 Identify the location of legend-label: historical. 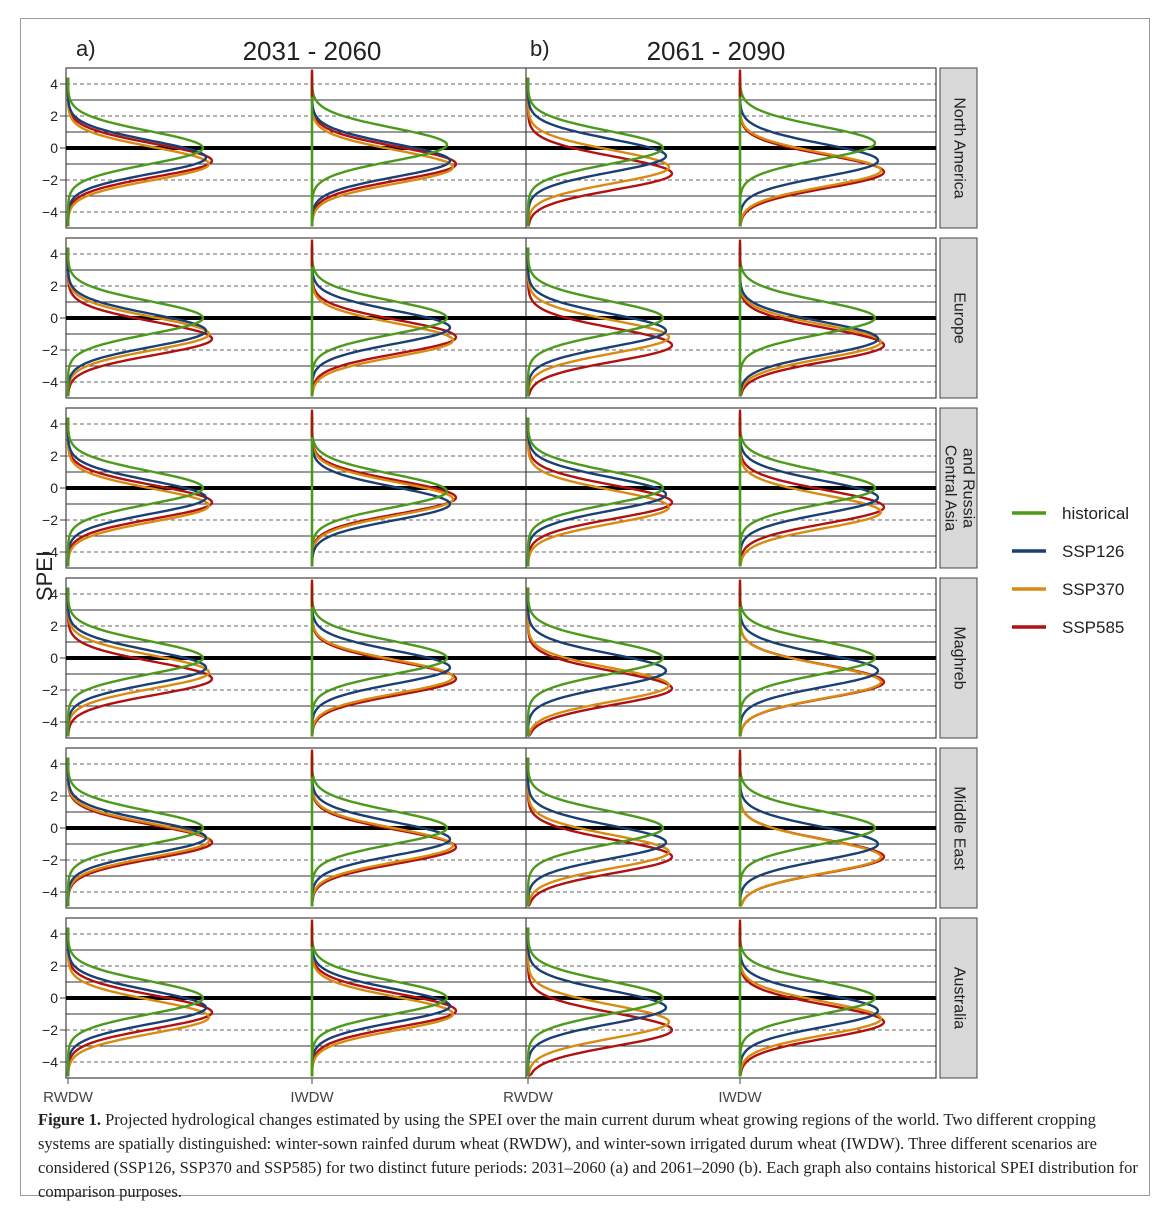
(1095, 513).